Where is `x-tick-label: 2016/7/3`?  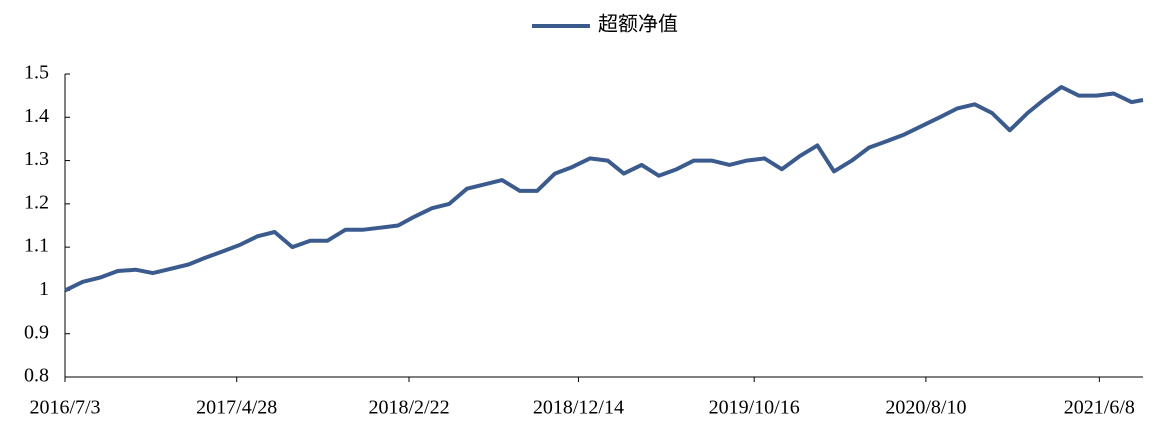 x-tick-label: 2016/7/3 is located at coordinates (64, 408).